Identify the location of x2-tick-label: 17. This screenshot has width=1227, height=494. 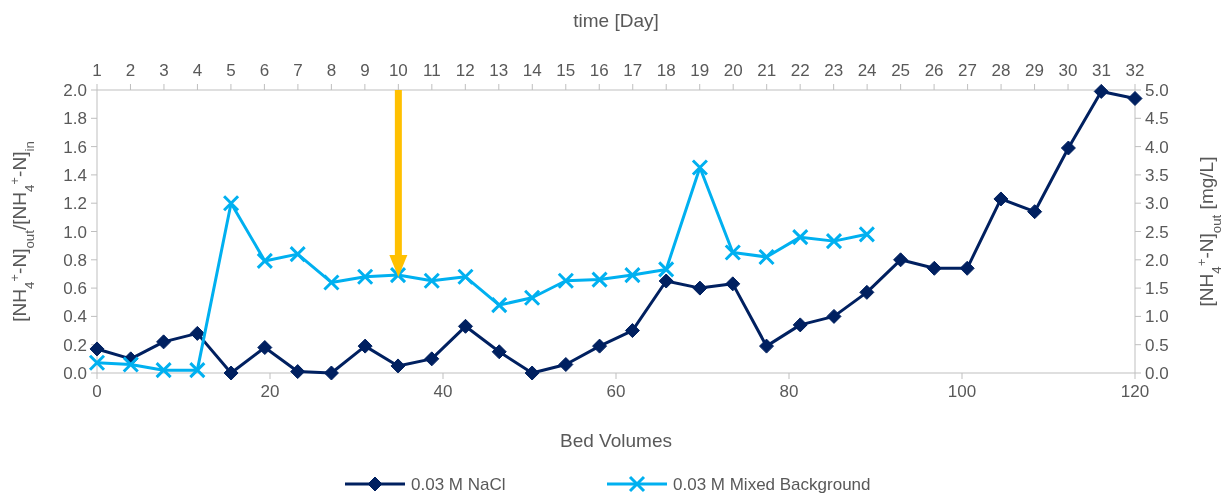
(633, 70).